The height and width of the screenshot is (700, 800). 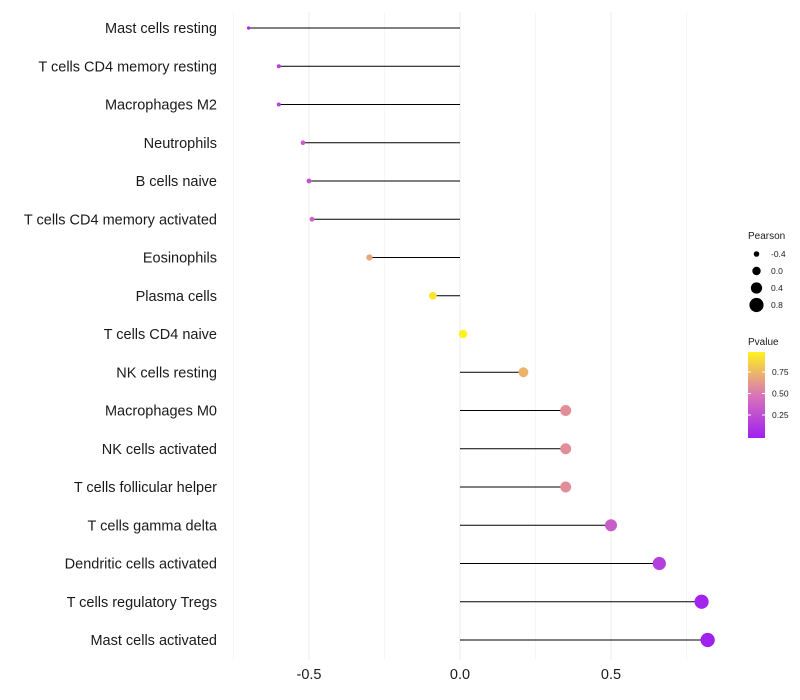 I want to click on pearson-legend-label: 0.4, so click(x=777, y=288).